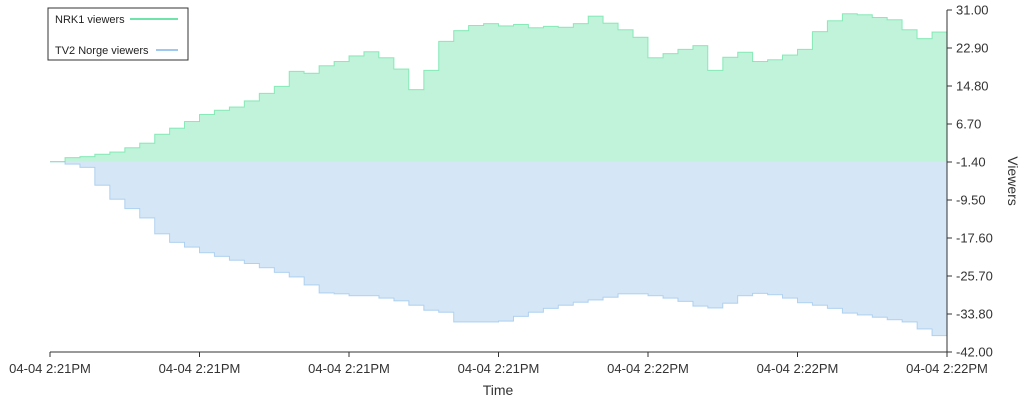 The width and height of the screenshot is (1024, 400). Describe the element at coordinates (972, 48) in the screenshot. I see `y-tick-label: 22.90` at that location.